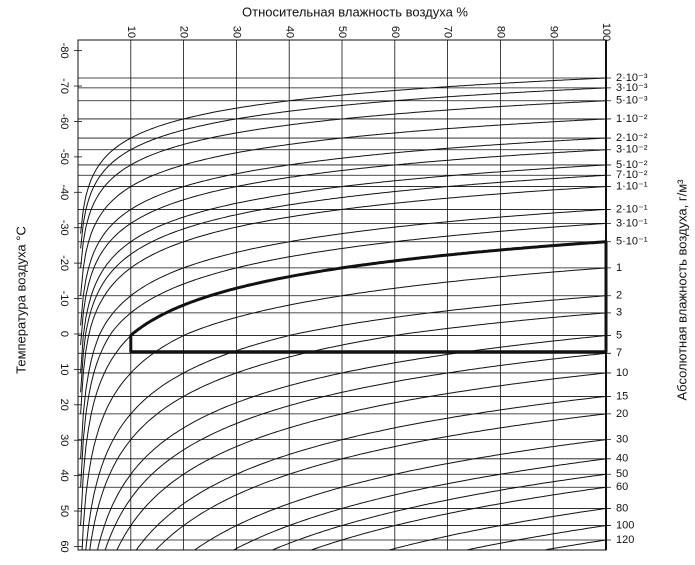  What do you see at coordinates (553, 32) in the screenshot?
I see `x-tick-label: 90` at bounding box center [553, 32].